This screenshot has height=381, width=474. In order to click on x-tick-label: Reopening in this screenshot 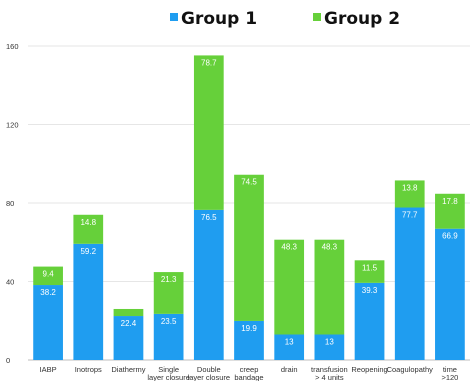, I will do `click(369, 369)`.